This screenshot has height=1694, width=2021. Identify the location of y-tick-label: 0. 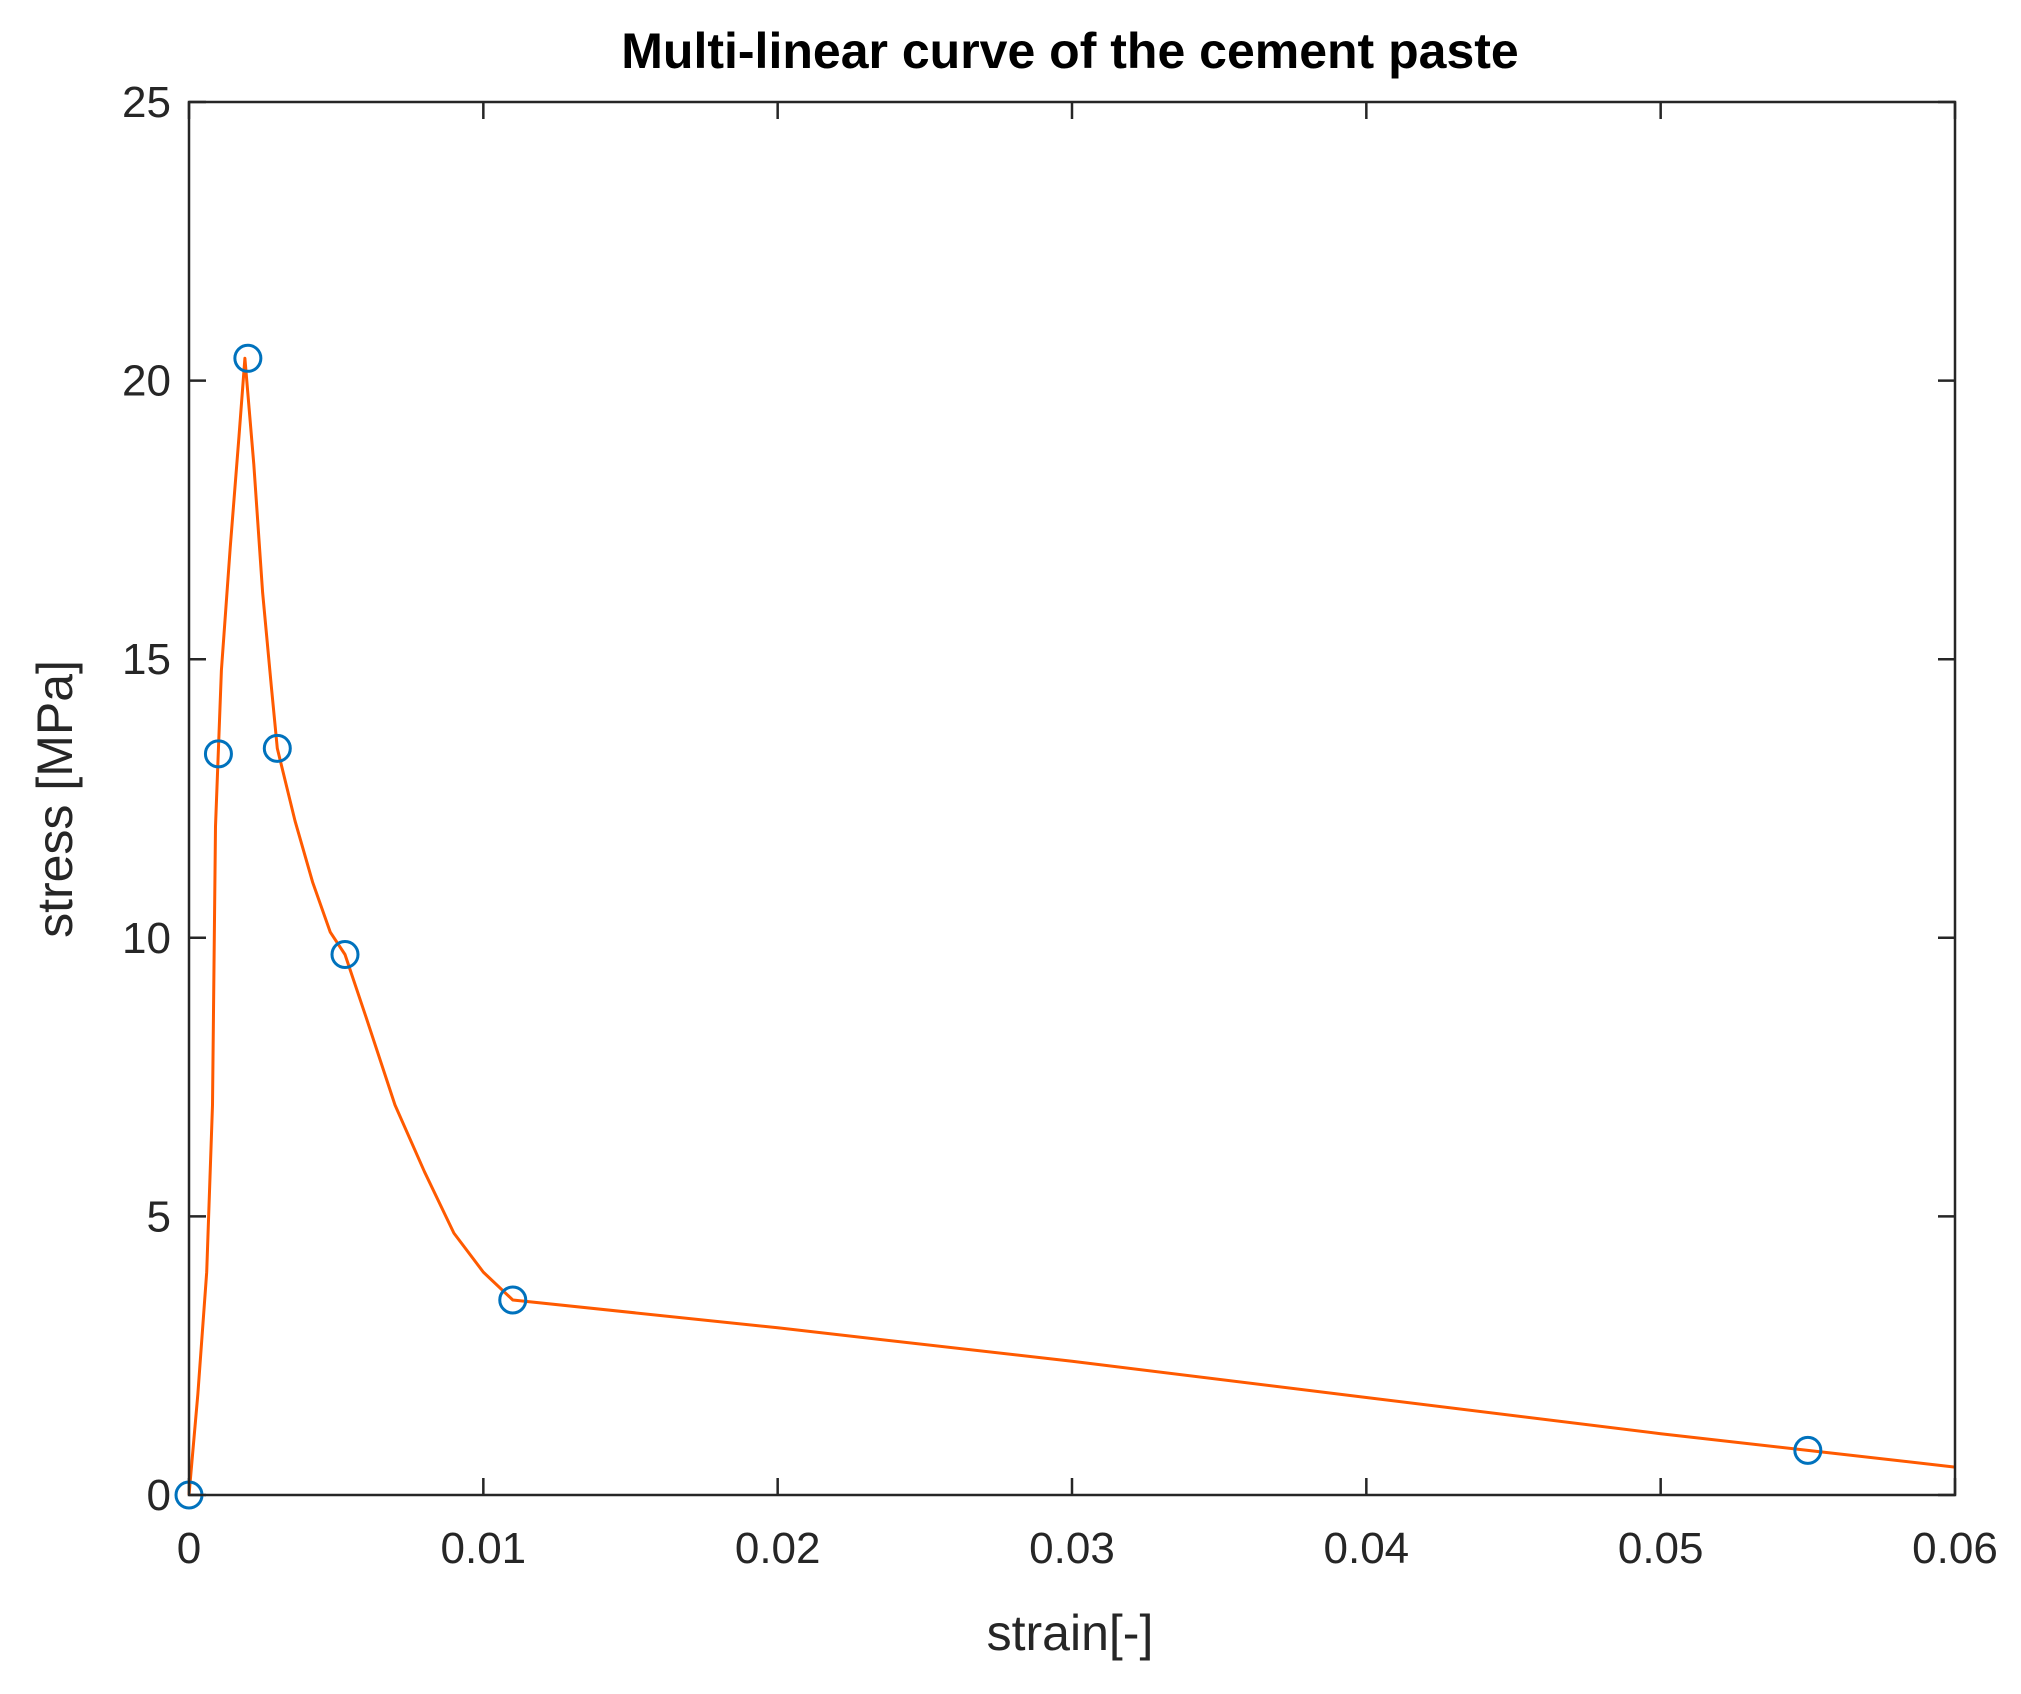
(159, 1495).